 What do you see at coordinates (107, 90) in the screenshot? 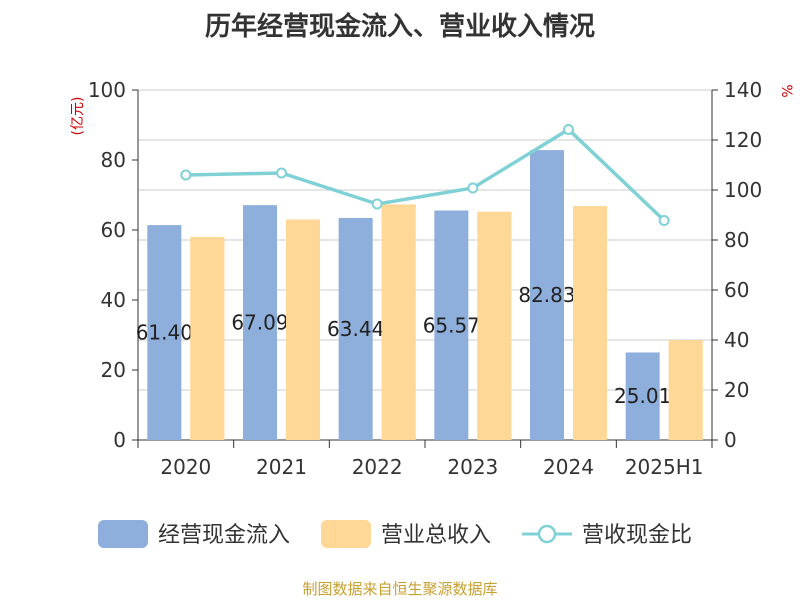
I see `left-tick-label: 100` at bounding box center [107, 90].